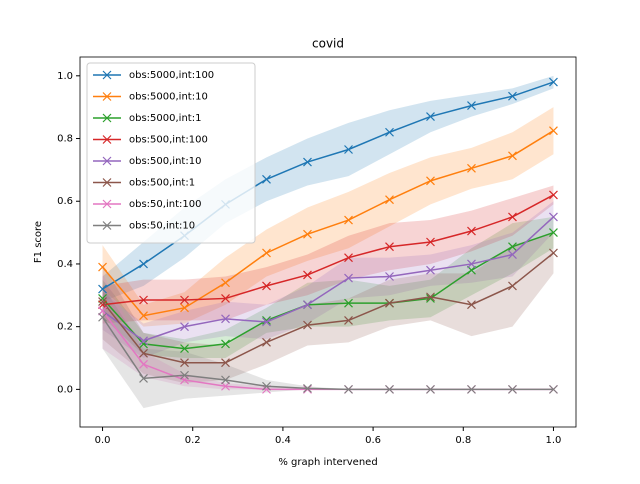 This screenshot has height=484, width=640. Describe the element at coordinates (373, 440) in the screenshot. I see `x-tick-label: 0.6` at that location.